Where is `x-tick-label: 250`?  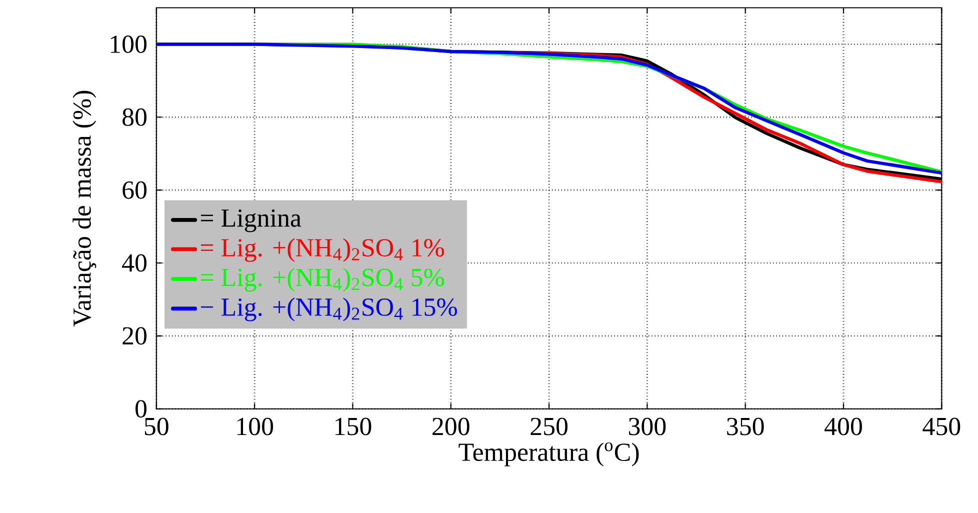 x-tick-label: 250 is located at coordinates (549, 427).